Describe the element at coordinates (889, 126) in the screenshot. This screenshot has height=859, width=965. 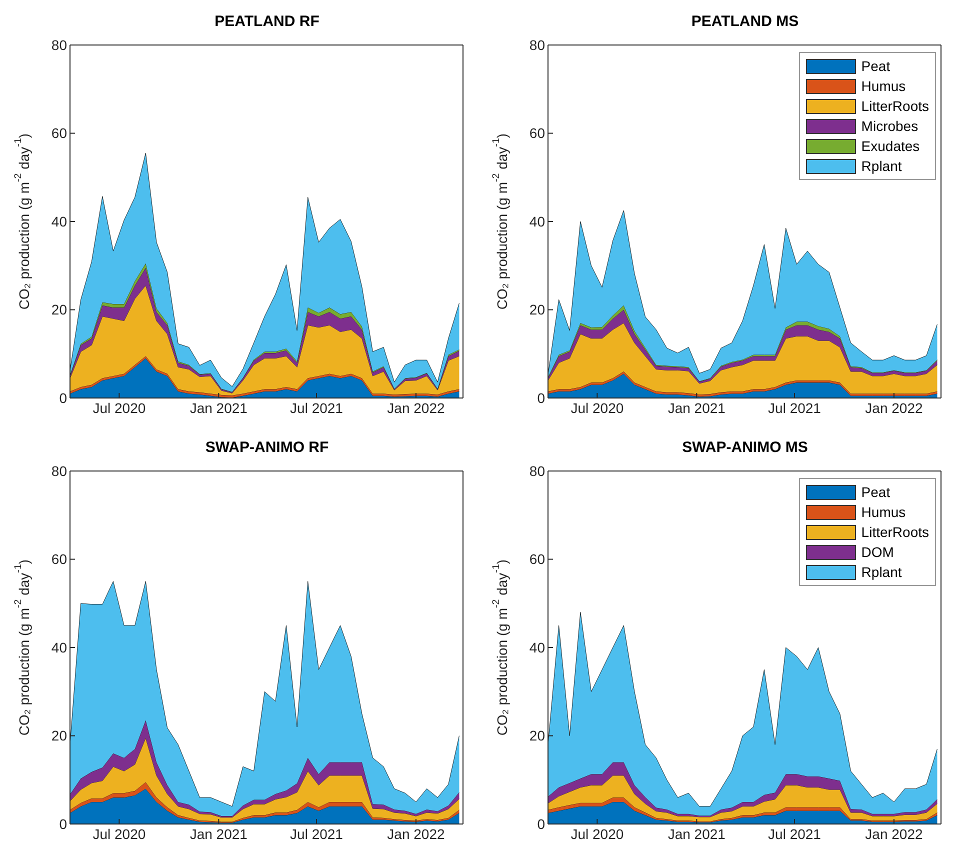
I see `legend-label: Microbes` at that location.